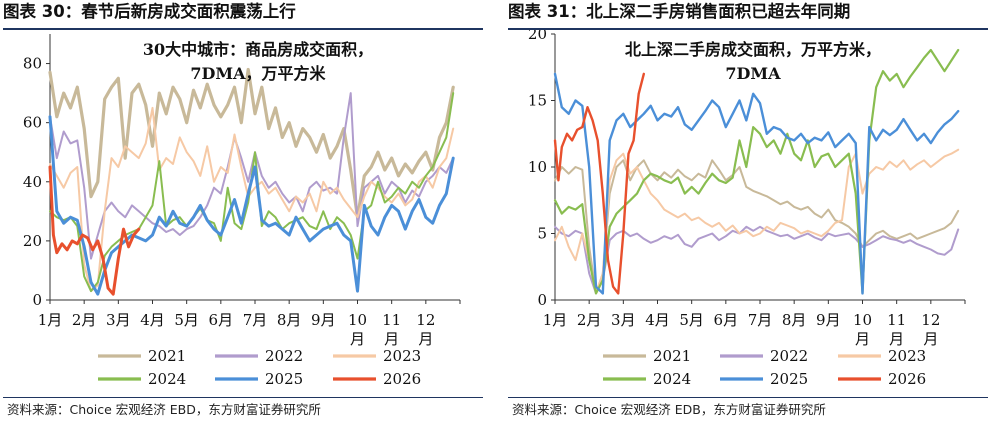 This screenshot has height=423, width=997. What do you see at coordinates (149, 11) in the screenshot?
I see `figure-title: 图表 30：春节后新房成交面积震荡上行` at bounding box center [149, 11].